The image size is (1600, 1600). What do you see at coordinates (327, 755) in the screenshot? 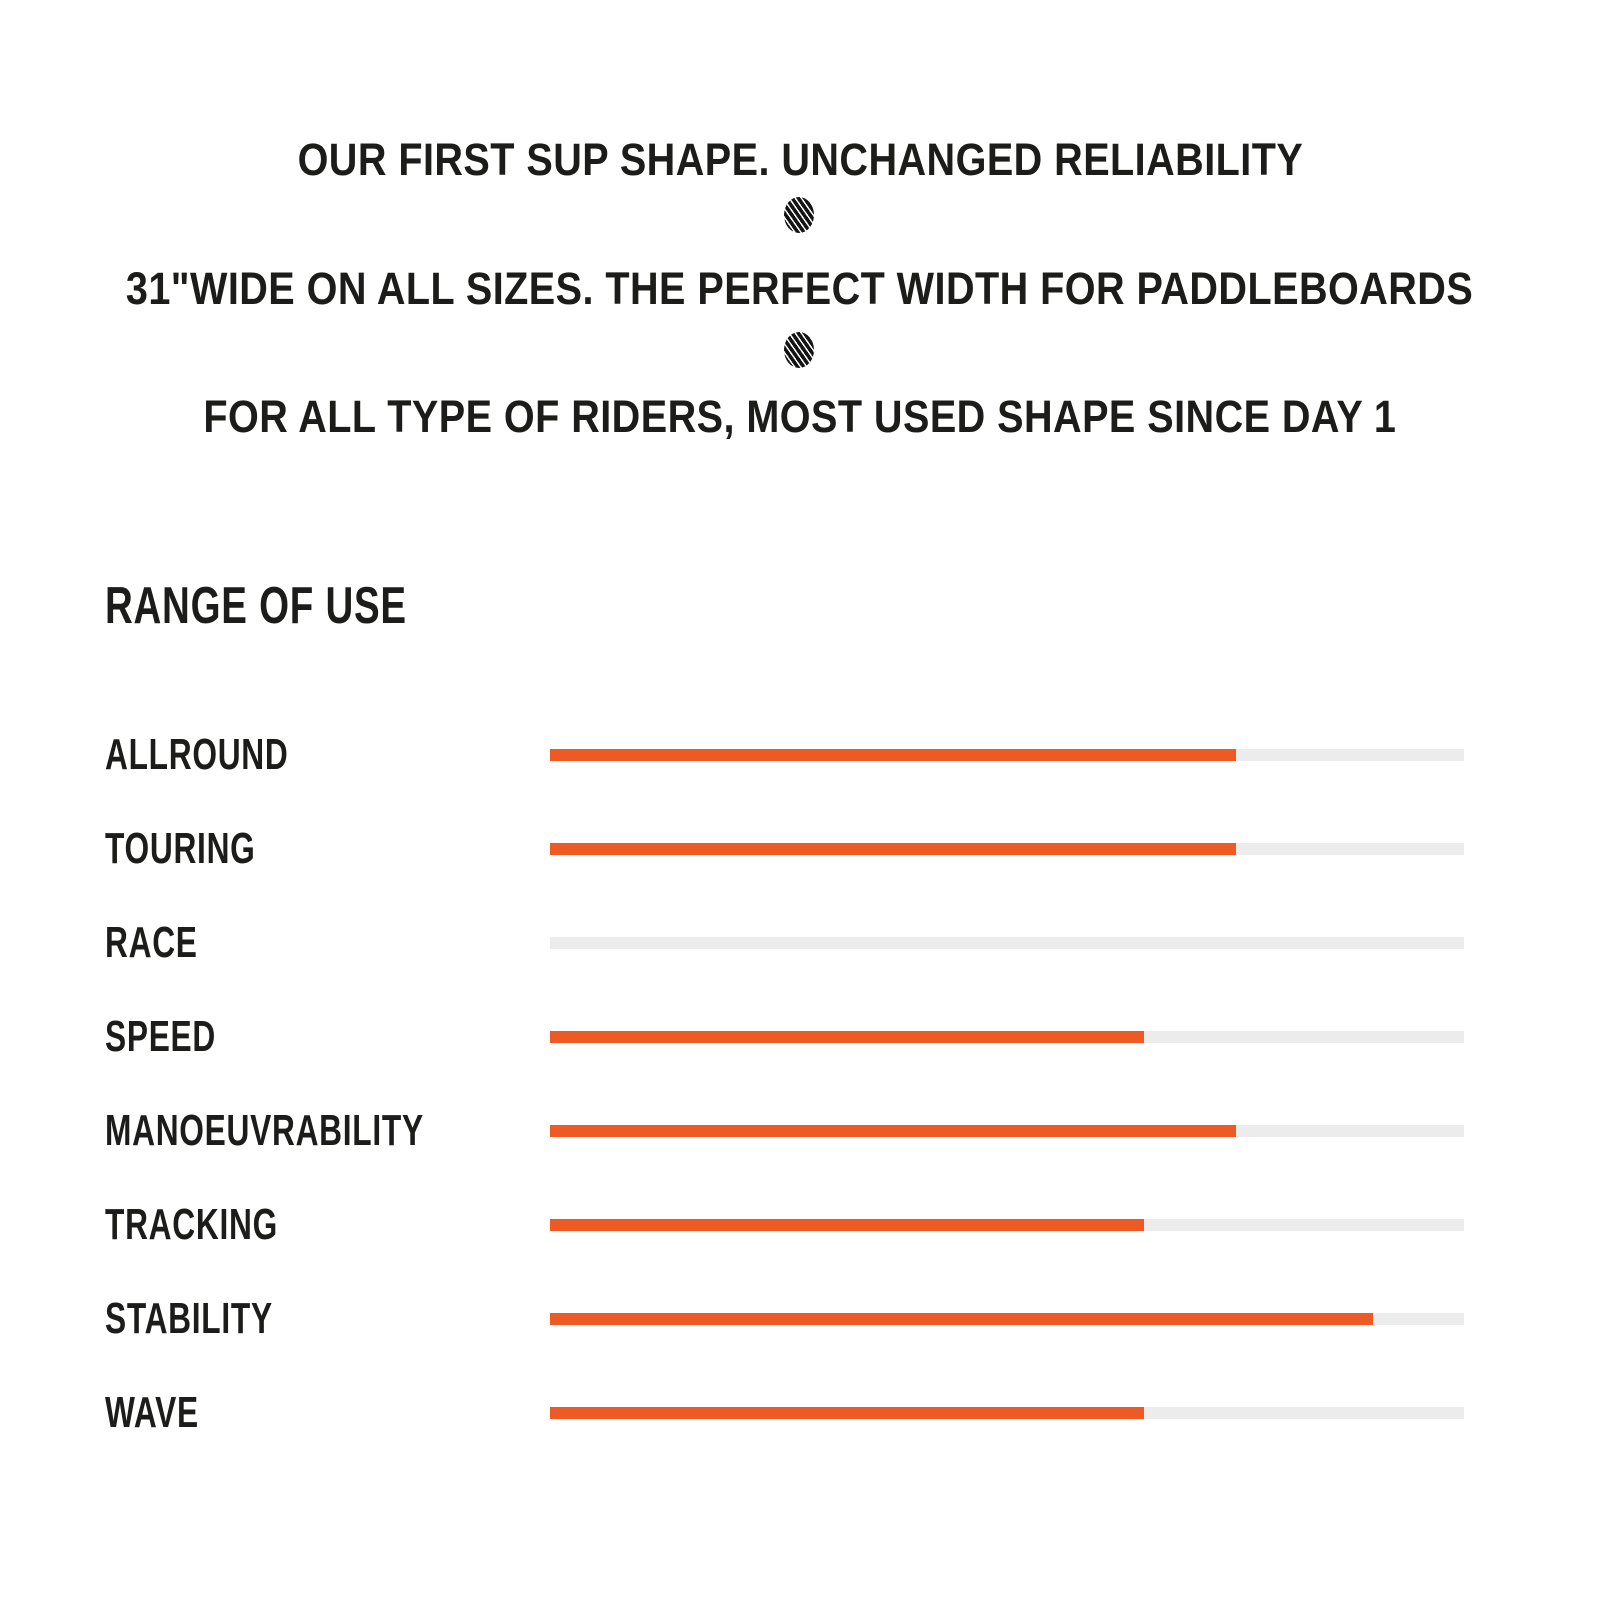
I see `row-label-wrap: ALLROUND` at bounding box center [327, 755].